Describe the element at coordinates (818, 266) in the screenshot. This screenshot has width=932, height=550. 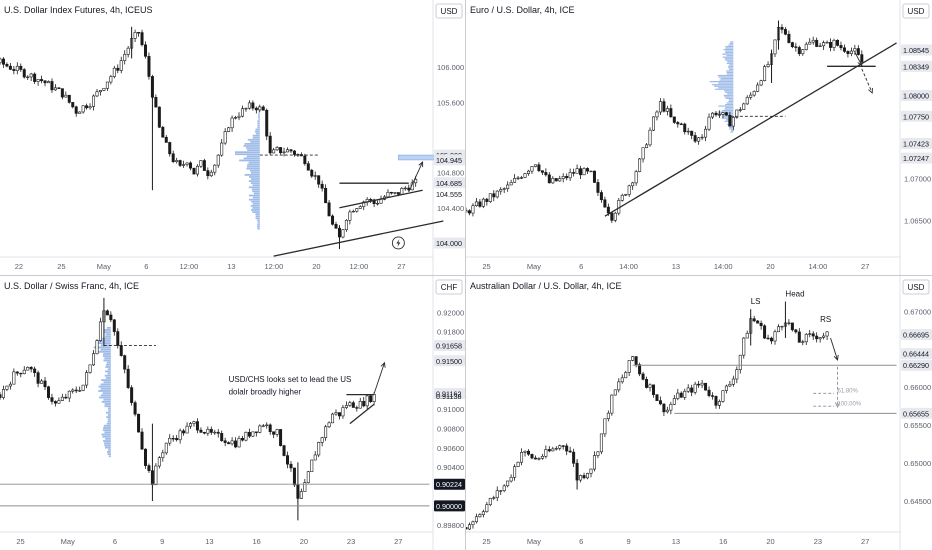
I see `x-tick-label: 14:00` at that location.